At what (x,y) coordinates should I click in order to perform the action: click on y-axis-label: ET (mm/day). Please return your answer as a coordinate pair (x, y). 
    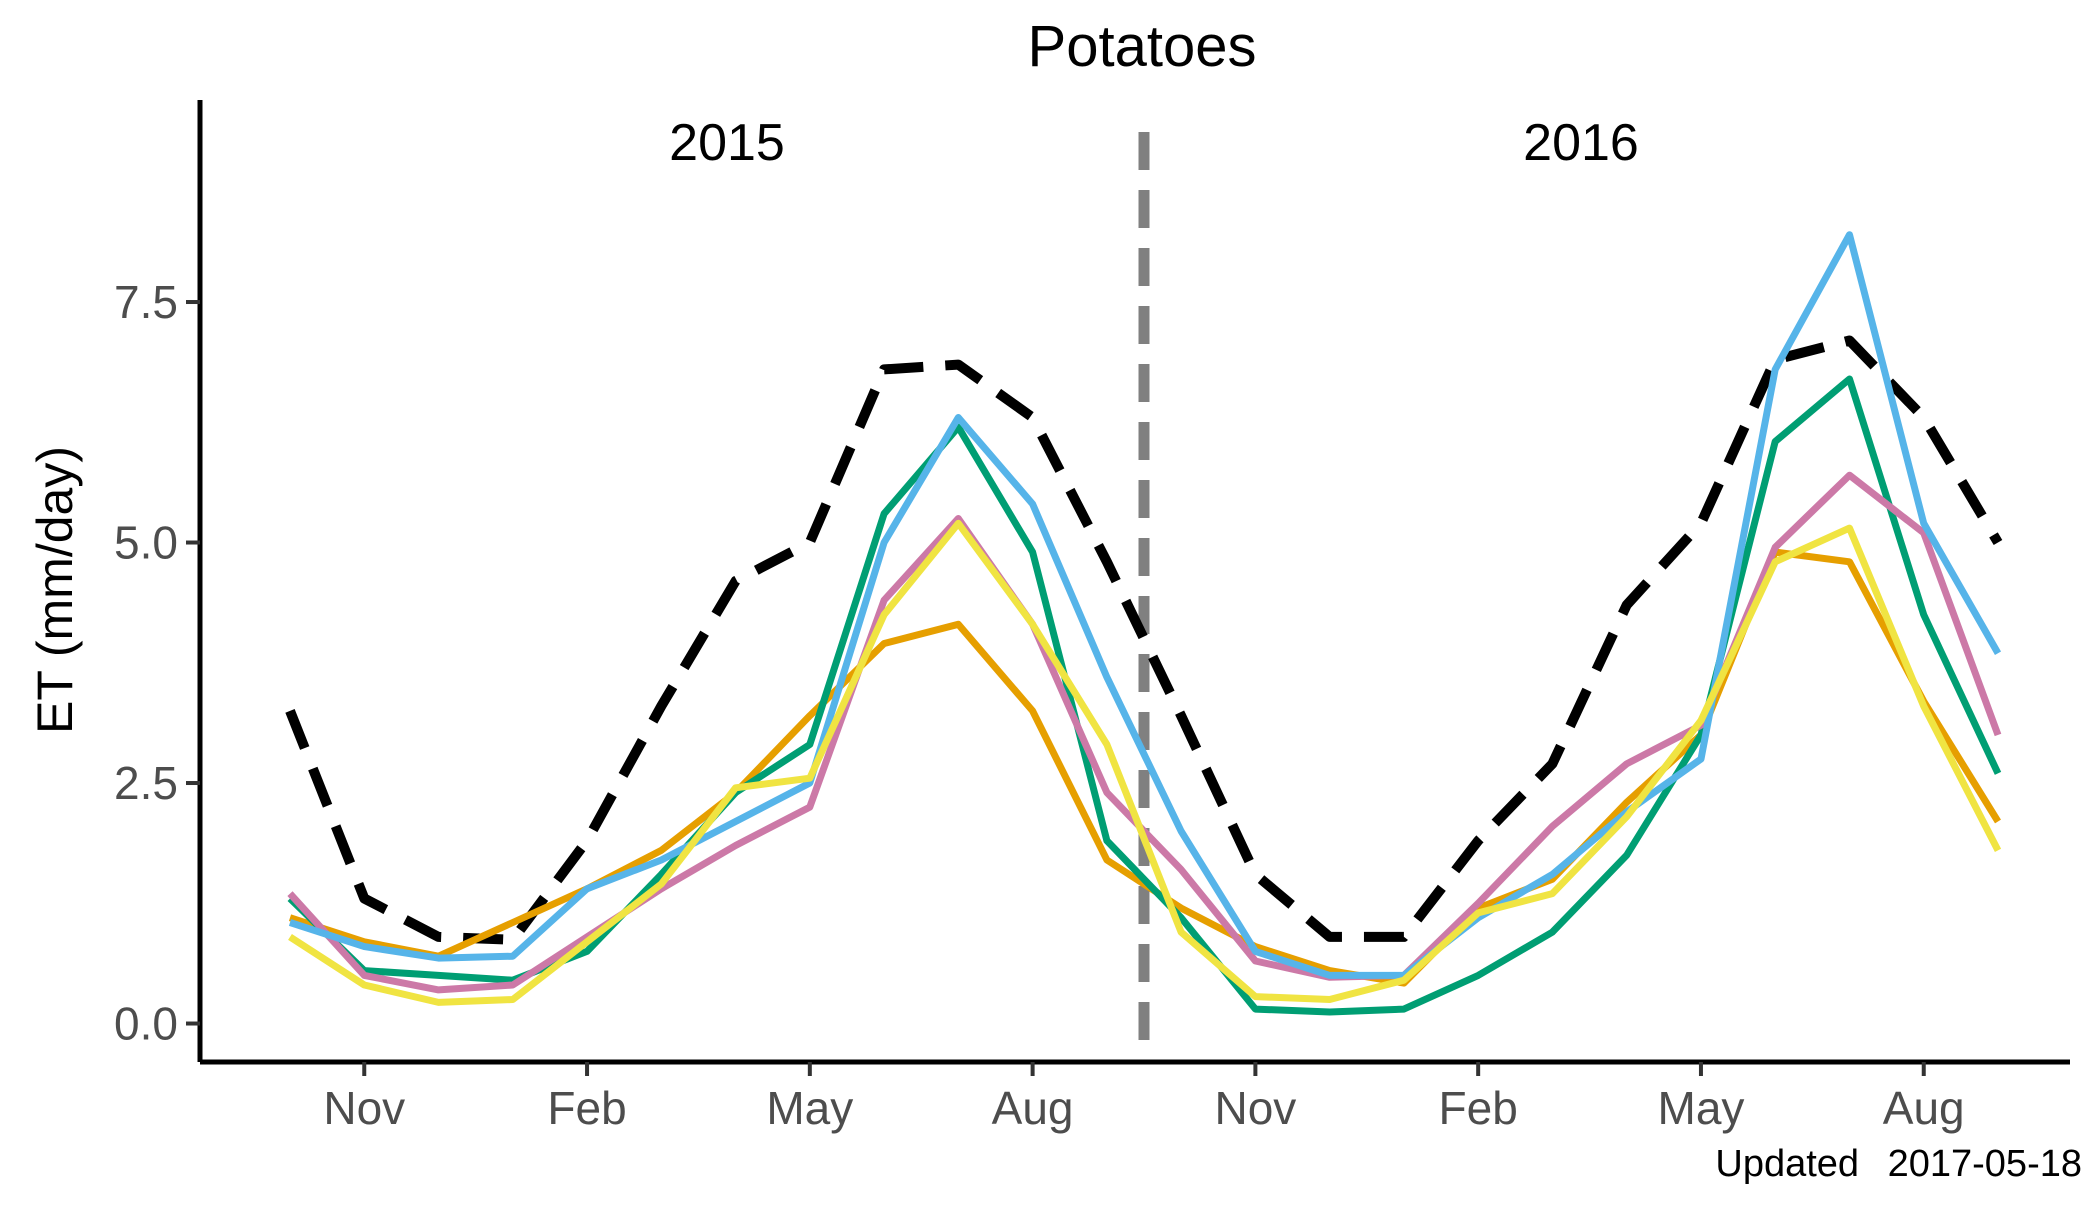
    Looking at the image, I should click on (55, 590).